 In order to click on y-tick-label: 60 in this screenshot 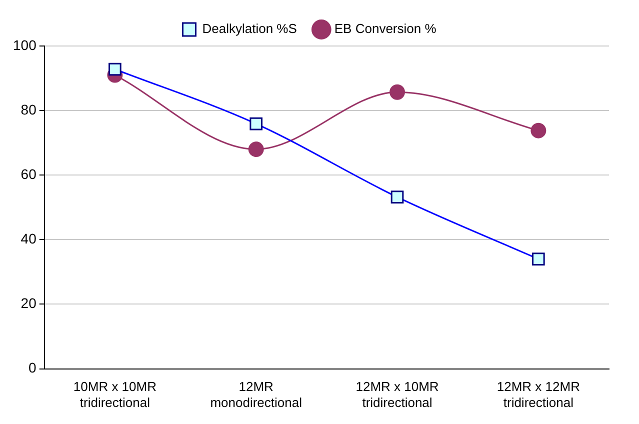, I will do `click(28, 174)`.